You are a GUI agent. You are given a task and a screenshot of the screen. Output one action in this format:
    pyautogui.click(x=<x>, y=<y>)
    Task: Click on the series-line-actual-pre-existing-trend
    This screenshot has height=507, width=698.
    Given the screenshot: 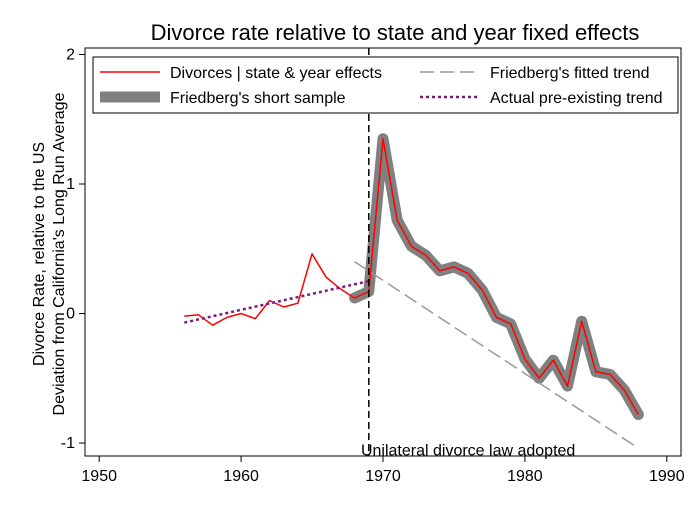 What is the action you would take?
    pyautogui.click(x=277, y=301)
    